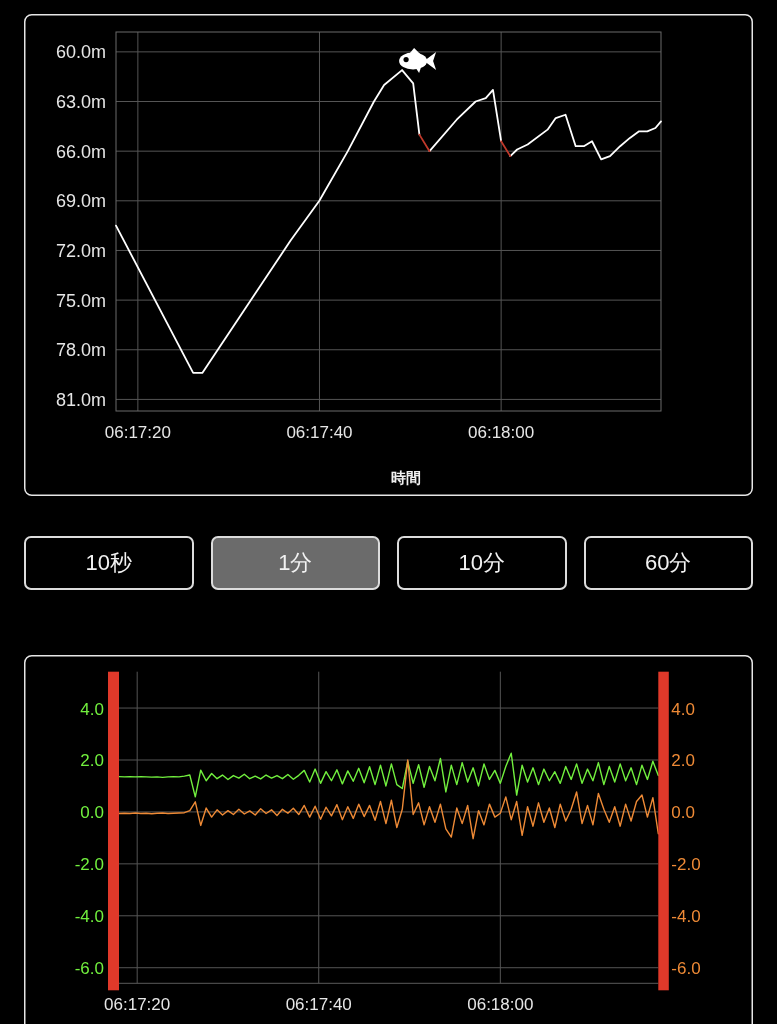  What do you see at coordinates (683, 813) in the screenshot?
I see `y2-tick-label: 0.0` at bounding box center [683, 813].